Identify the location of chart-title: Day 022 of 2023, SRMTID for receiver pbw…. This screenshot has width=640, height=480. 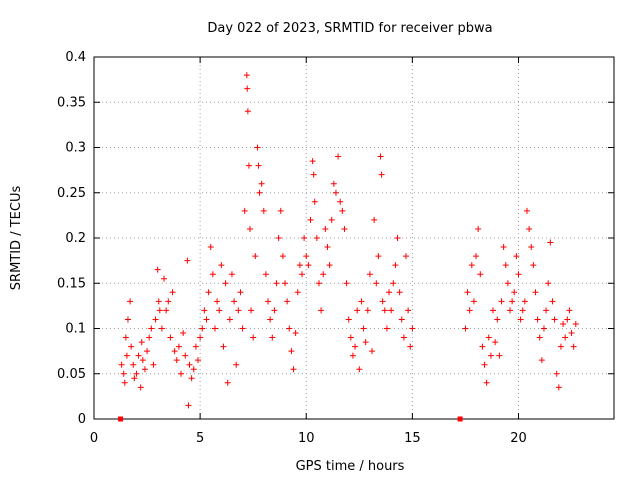
(349, 28).